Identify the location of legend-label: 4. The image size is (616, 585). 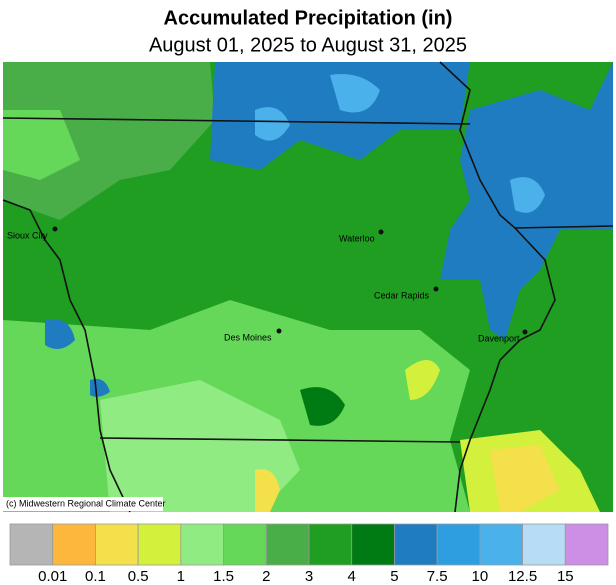
(352, 576).